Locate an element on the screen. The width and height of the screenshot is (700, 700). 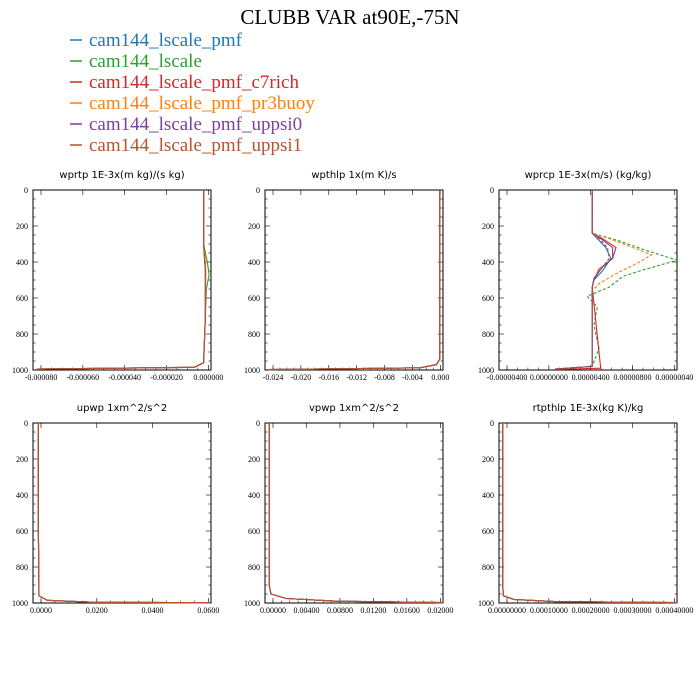
x-tick-label: -0.000080 is located at coordinates (41, 377).